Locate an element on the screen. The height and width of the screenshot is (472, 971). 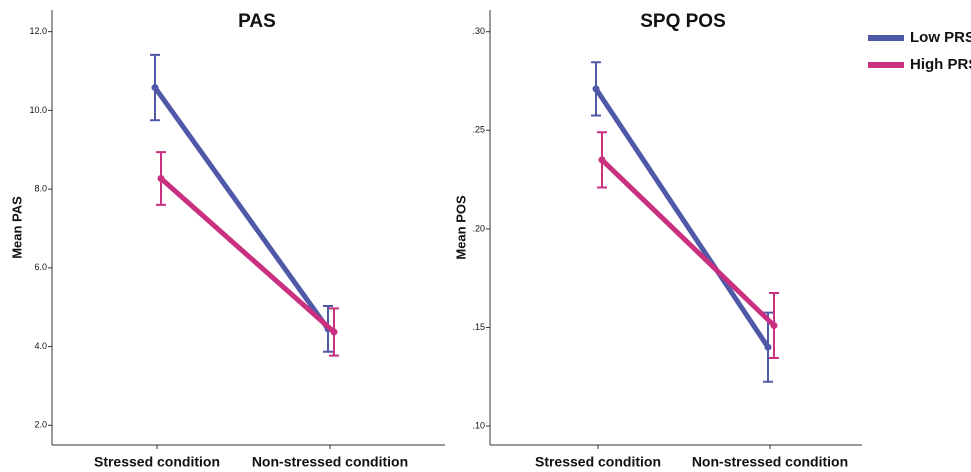
y-axis-label: Mean PAS is located at coordinates (16, 227).